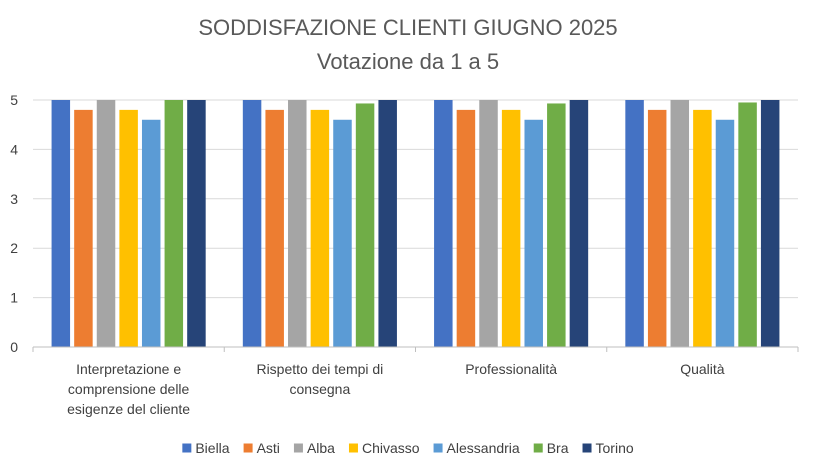 Image resolution: width=815 pixels, height=473 pixels. I want to click on x-category-label: Rispetto dei tempi di consegna, so click(319, 379).